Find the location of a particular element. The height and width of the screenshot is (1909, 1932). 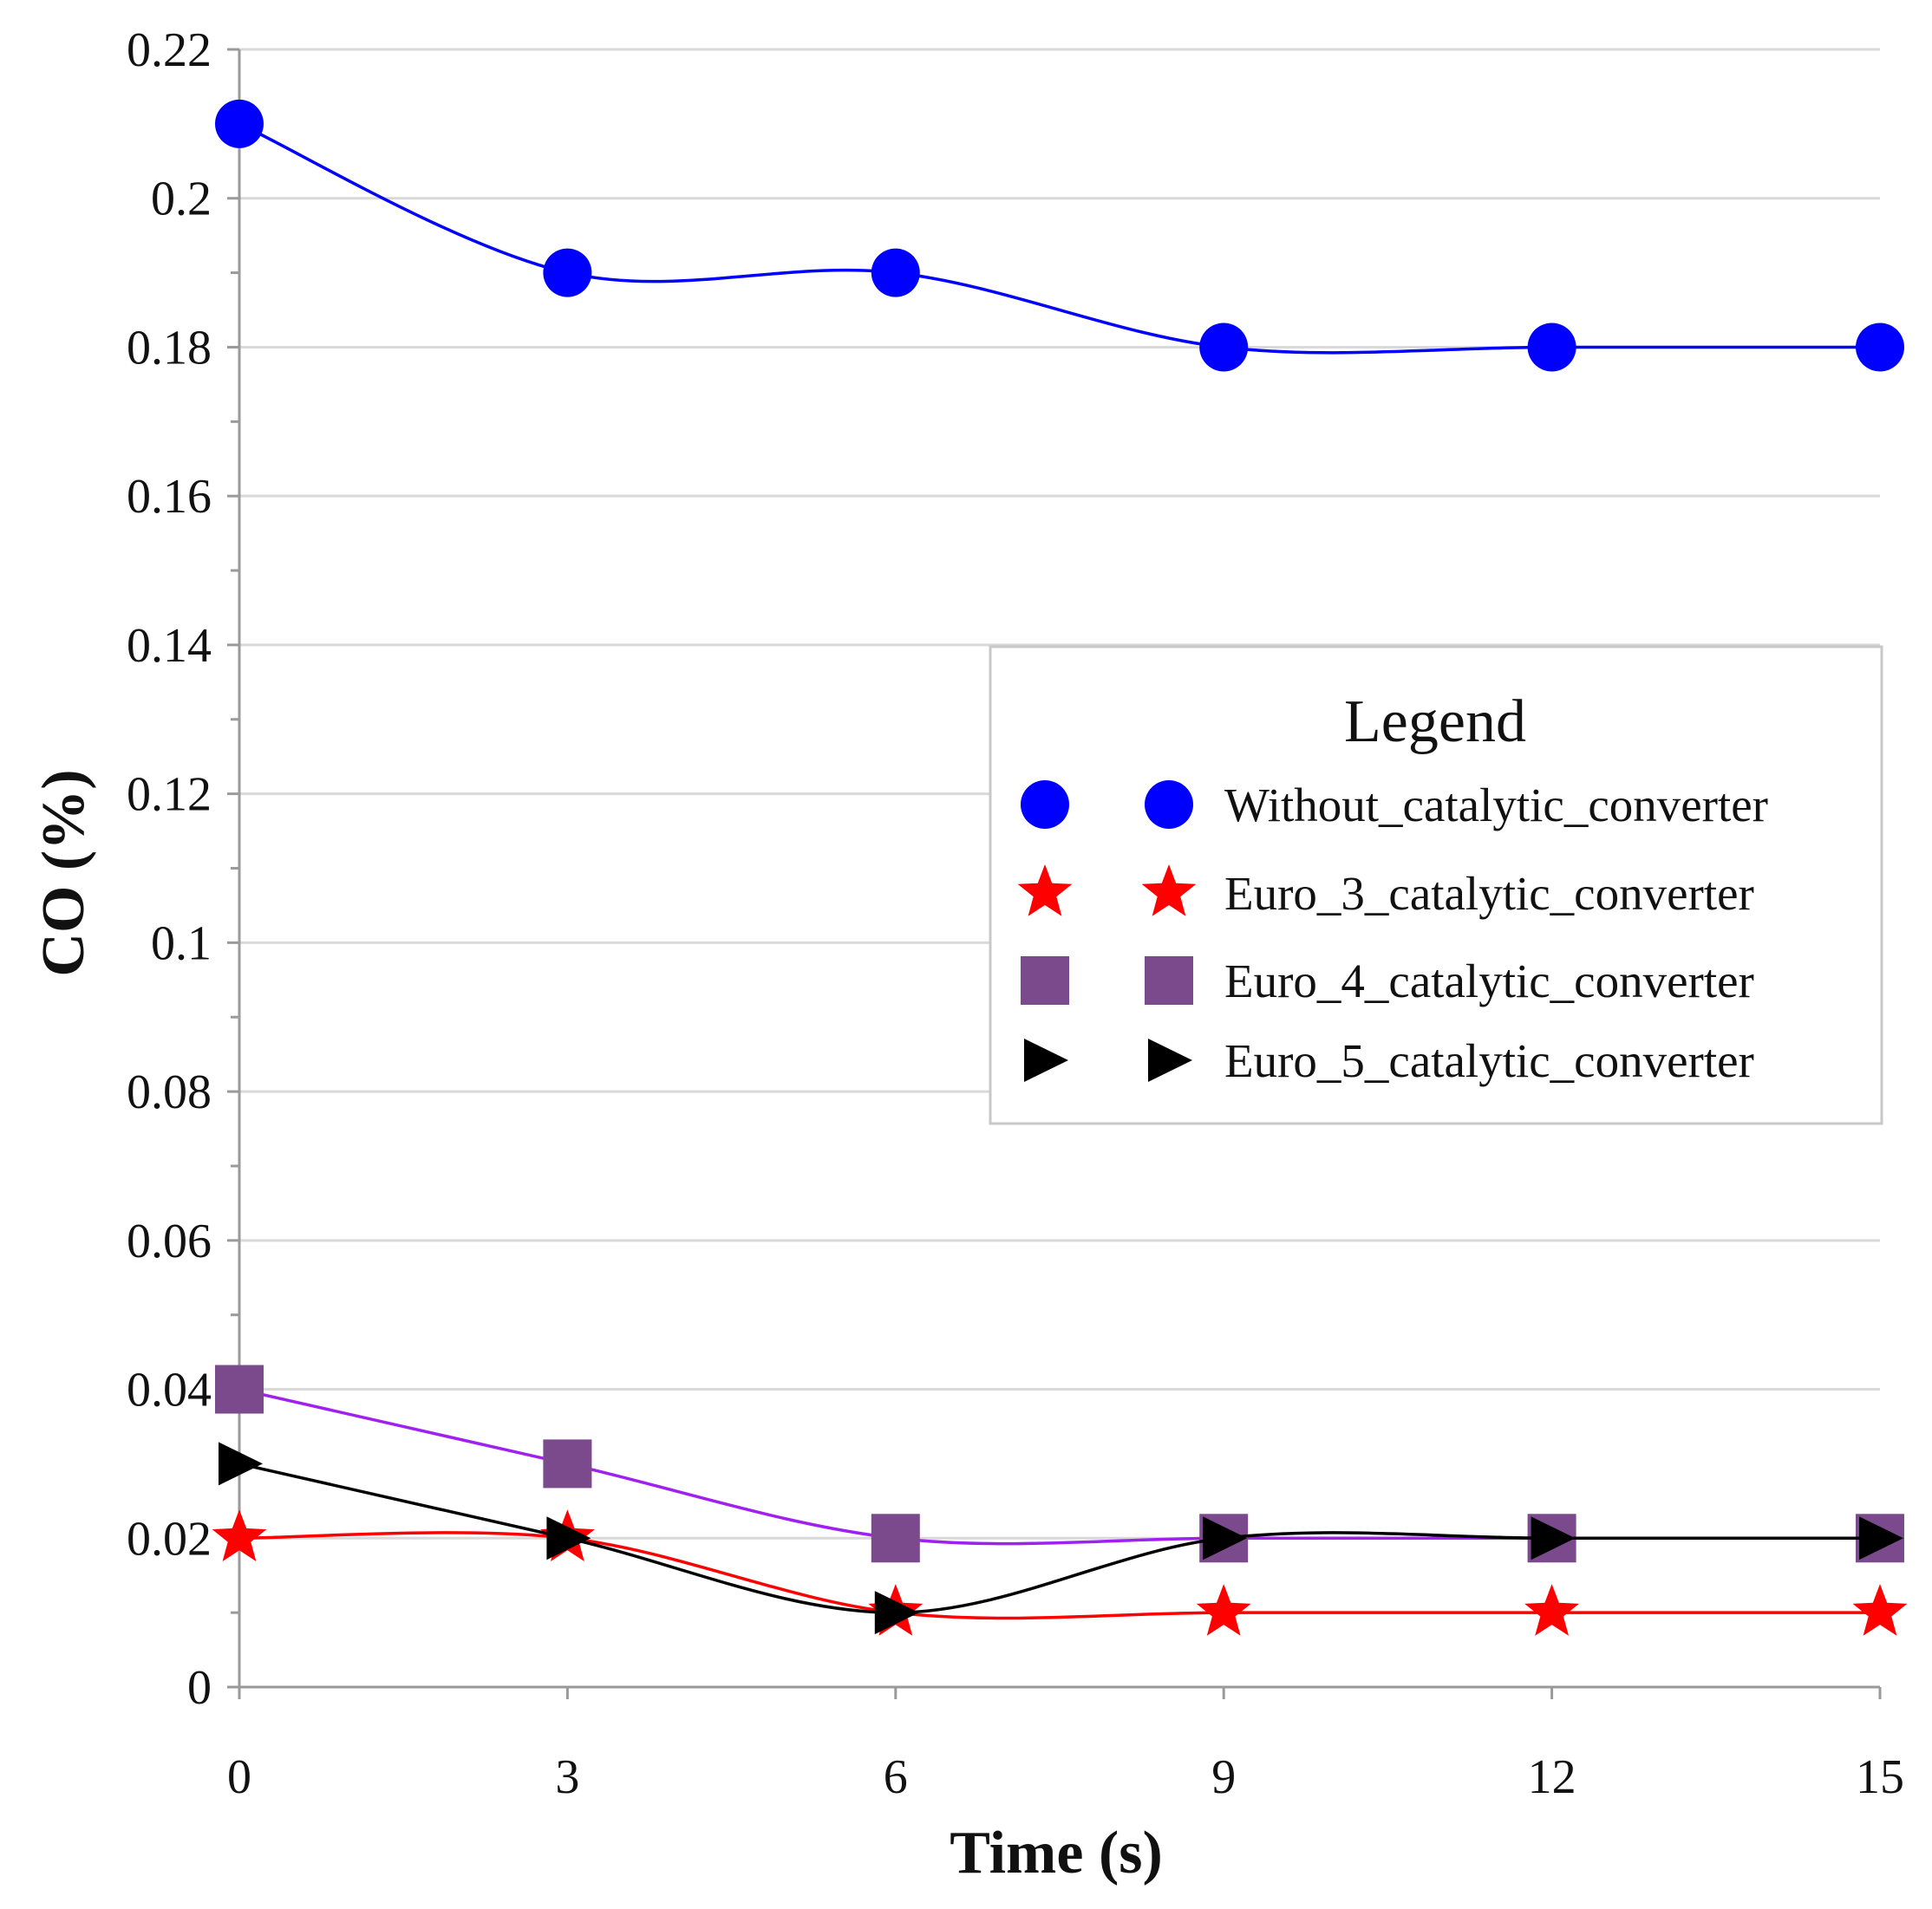

x-axis-title: Time (s) is located at coordinates (1056, 1853).